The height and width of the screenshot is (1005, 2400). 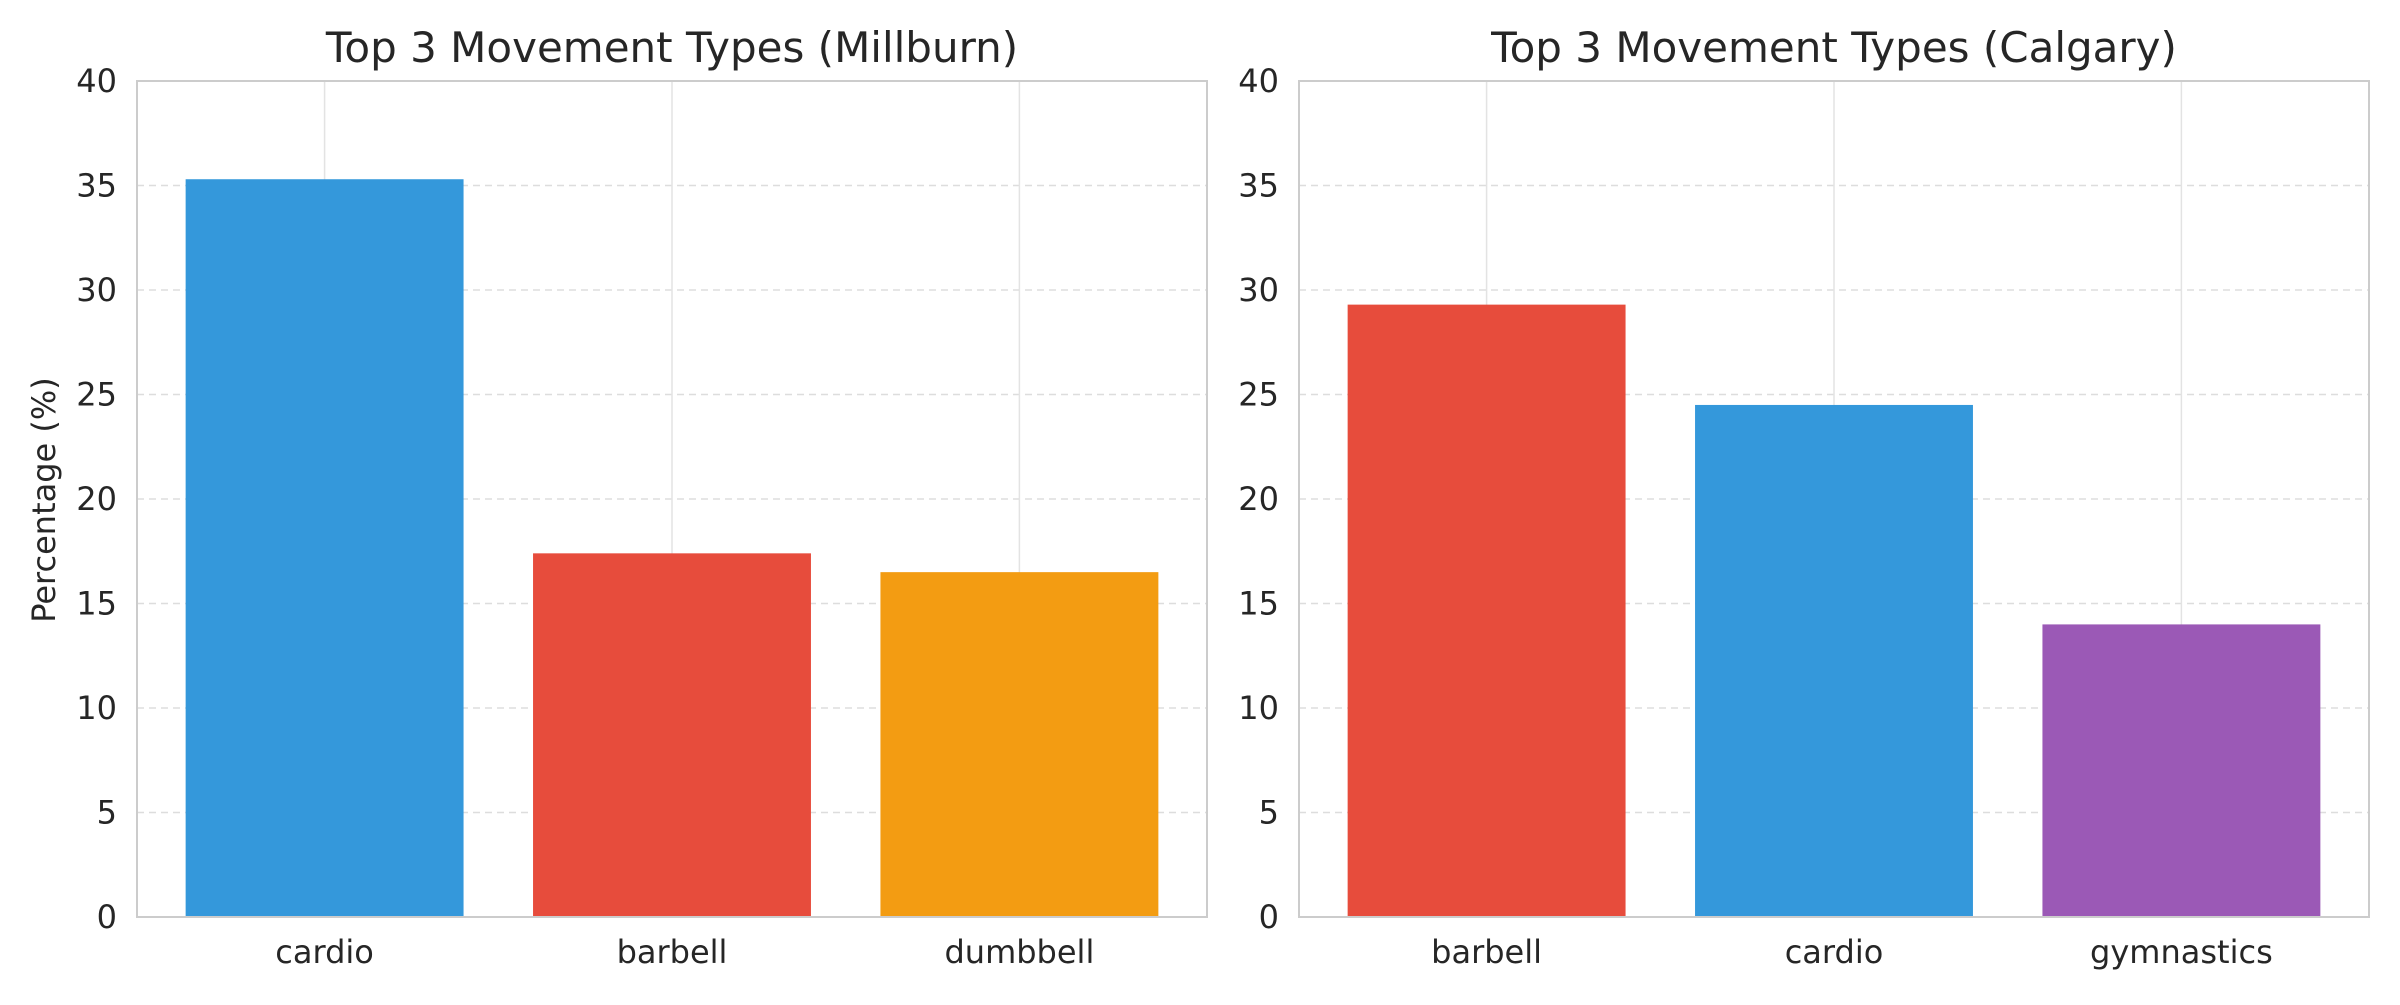 I want to click on millburn-x-tick-label: barbell, so click(x=672, y=952).